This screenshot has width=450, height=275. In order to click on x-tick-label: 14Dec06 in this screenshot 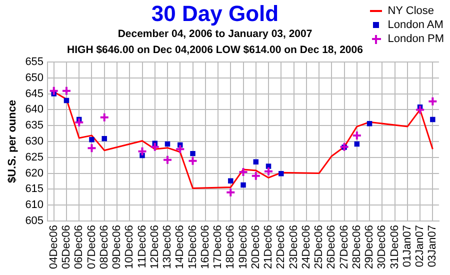, I will do `click(180, 247)`.